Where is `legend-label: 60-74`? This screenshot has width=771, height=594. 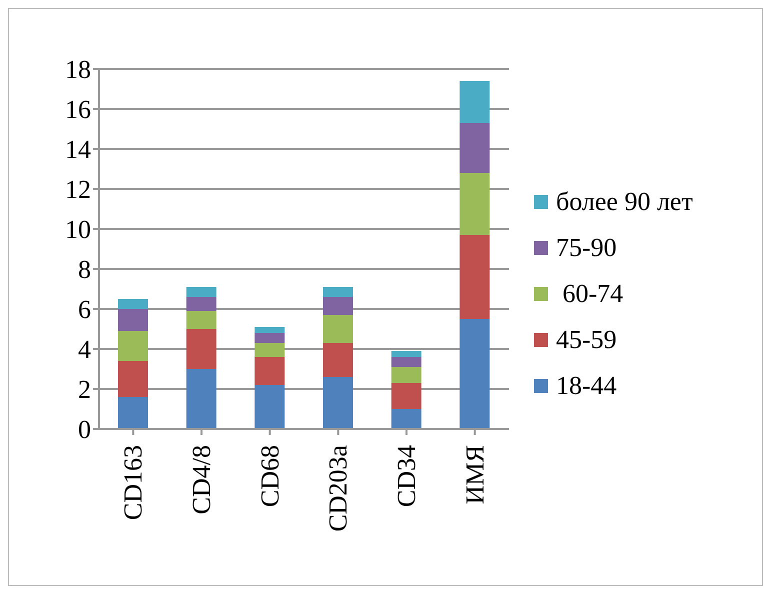 legend-label: 60-74 is located at coordinates (593, 294).